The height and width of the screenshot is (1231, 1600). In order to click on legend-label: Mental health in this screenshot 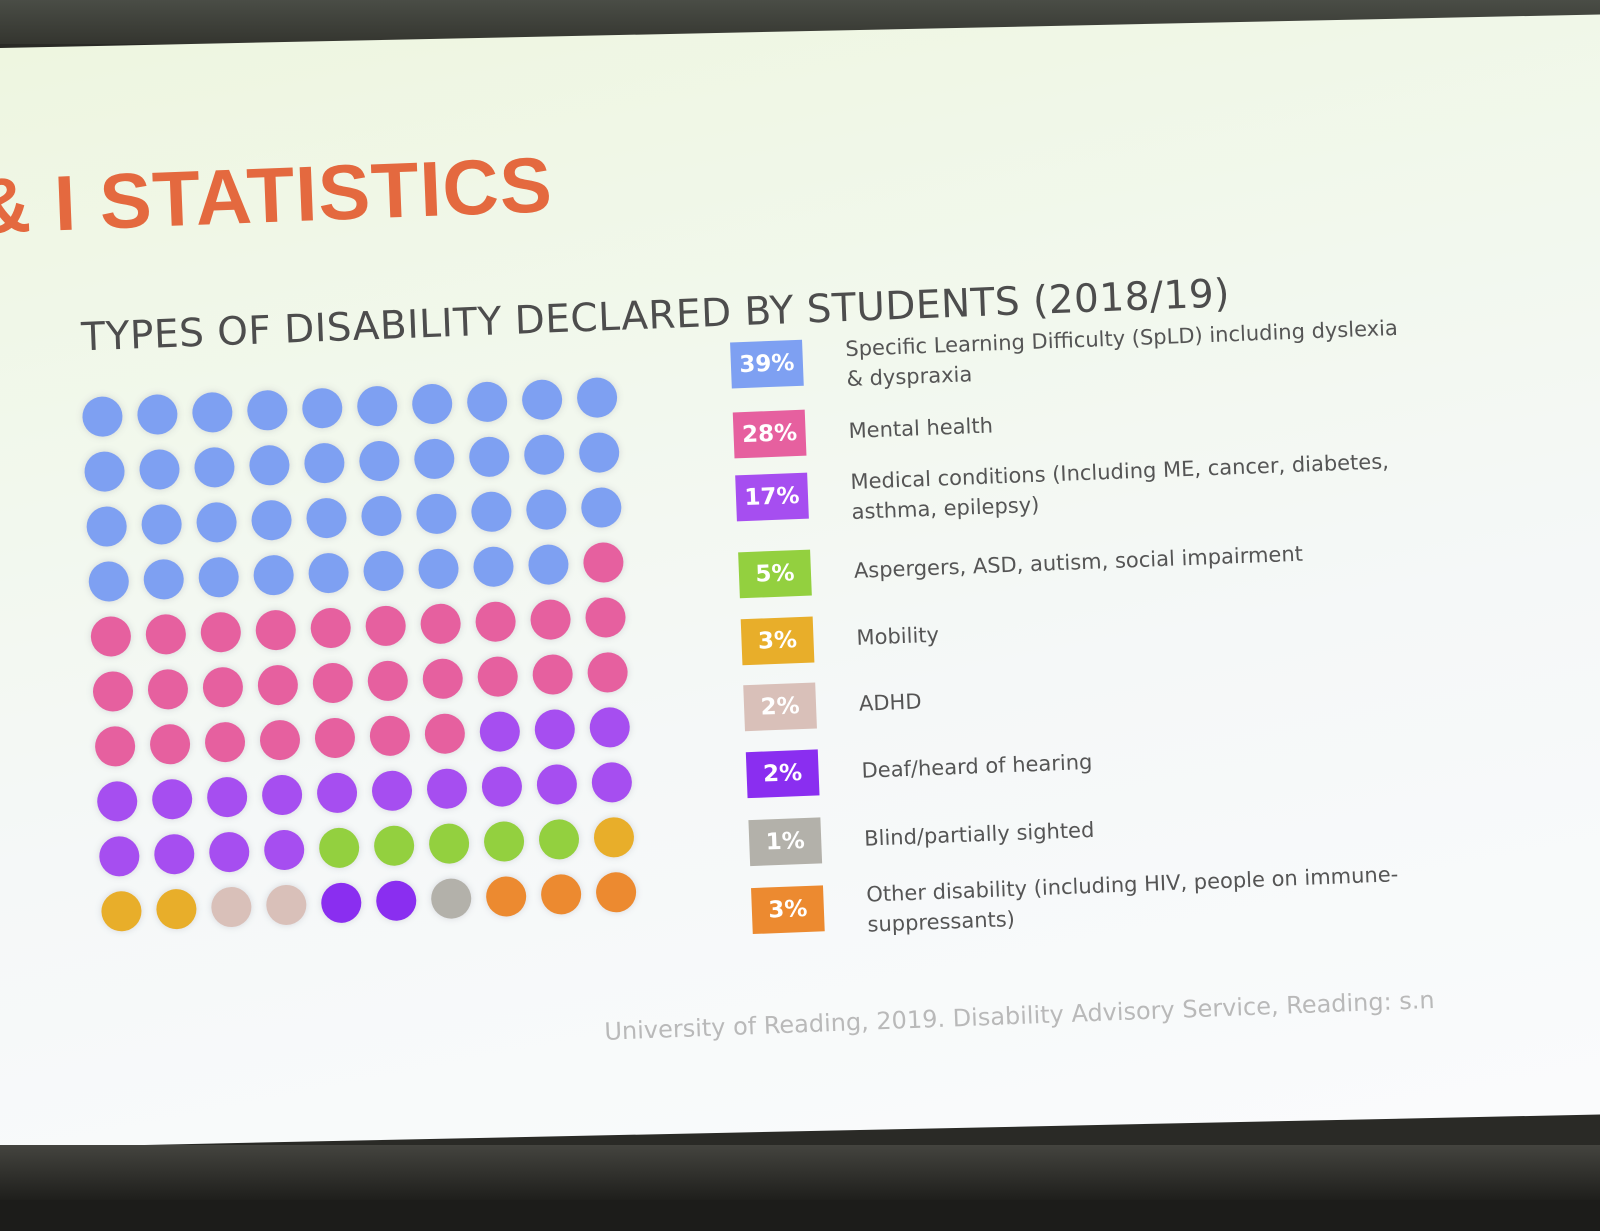, I will do `click(921, 428)`.